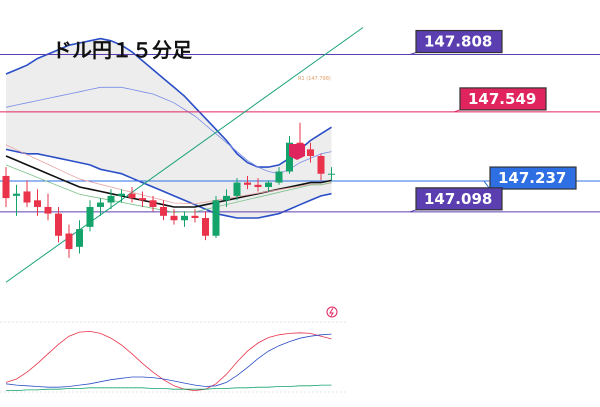 The height and width of the screenshot is (407, 600). What do you see at coordinates (122, 50) in the screenshot?
I see `chart-title: ドル円１５分足` at bounding box center [122, 50].